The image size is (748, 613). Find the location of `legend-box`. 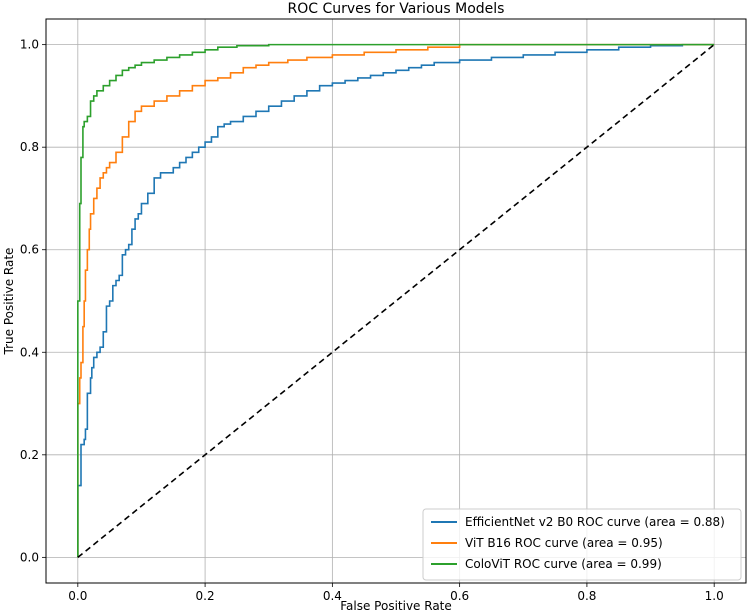

legend-box is located at coordinates (582, 544).